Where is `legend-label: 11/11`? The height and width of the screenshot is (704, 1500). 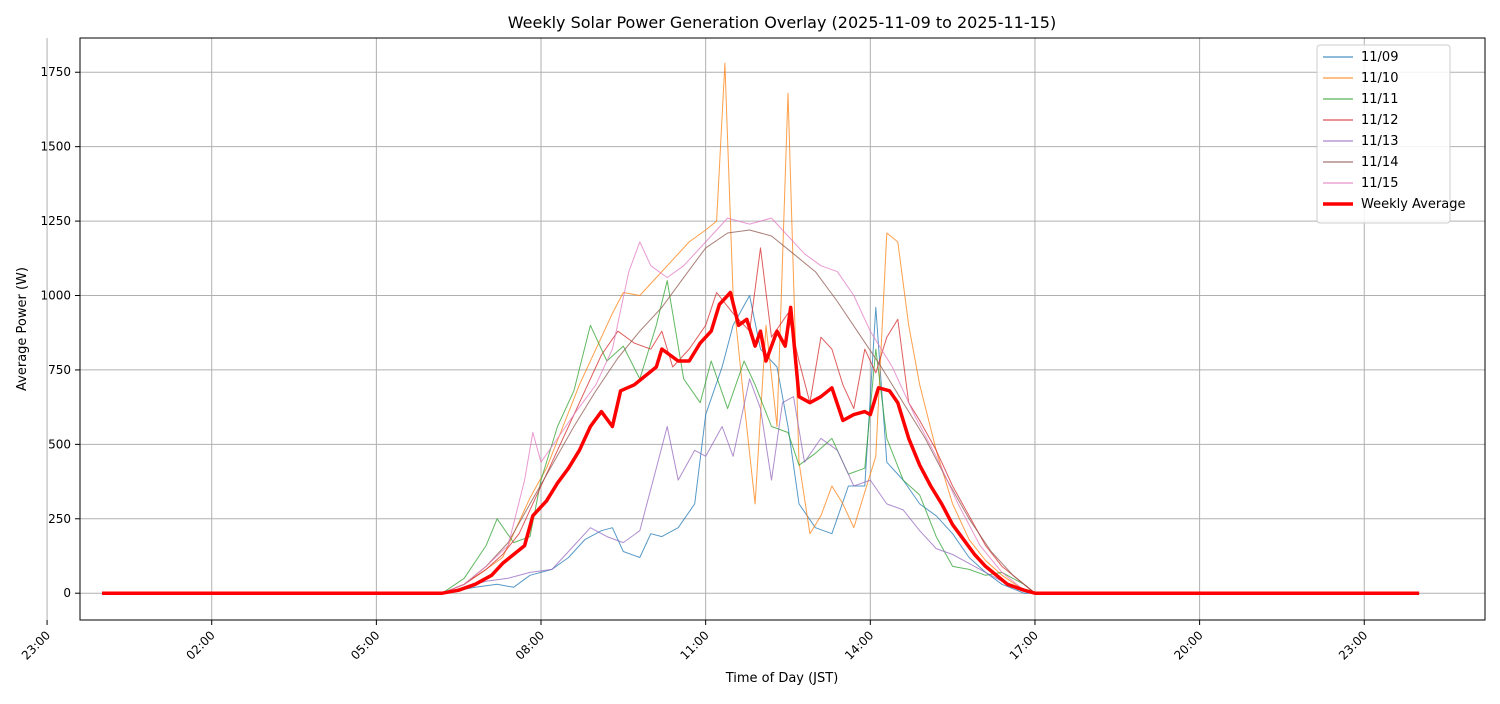 legend-label: 11/11 is located at coordinates (1379, 99).